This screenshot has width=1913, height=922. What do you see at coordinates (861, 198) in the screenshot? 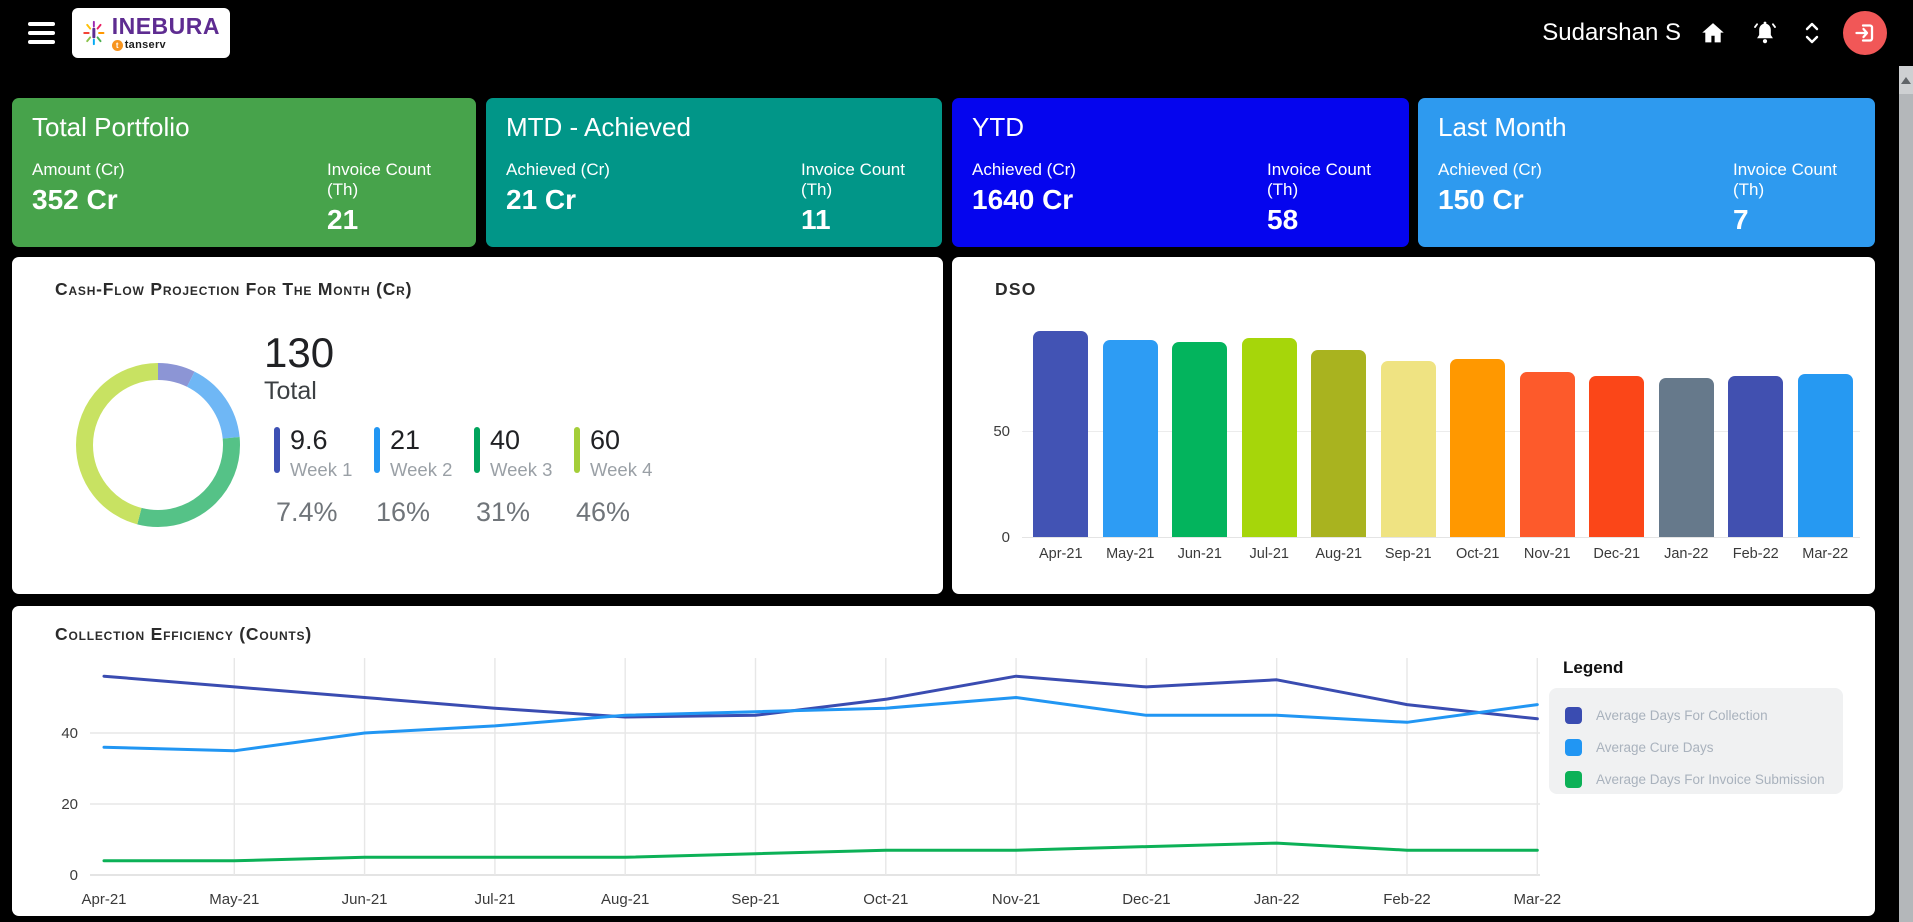
I see `kpi-metric: Invoice Count (Th) 11` at bounding box center [861, 198].